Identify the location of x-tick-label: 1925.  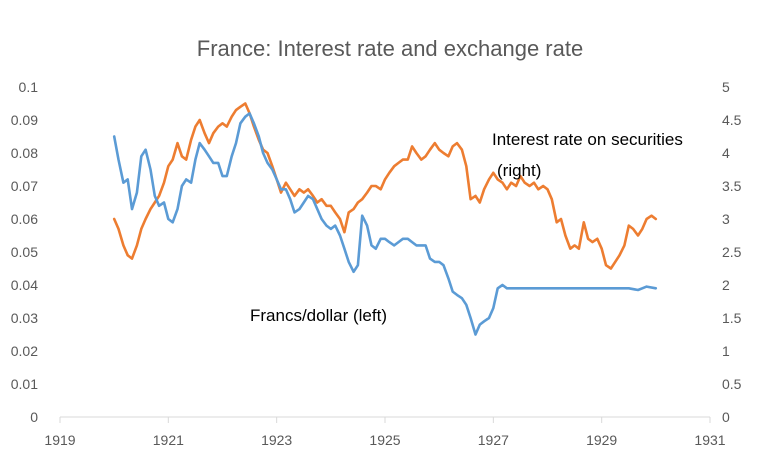
(384, 440).